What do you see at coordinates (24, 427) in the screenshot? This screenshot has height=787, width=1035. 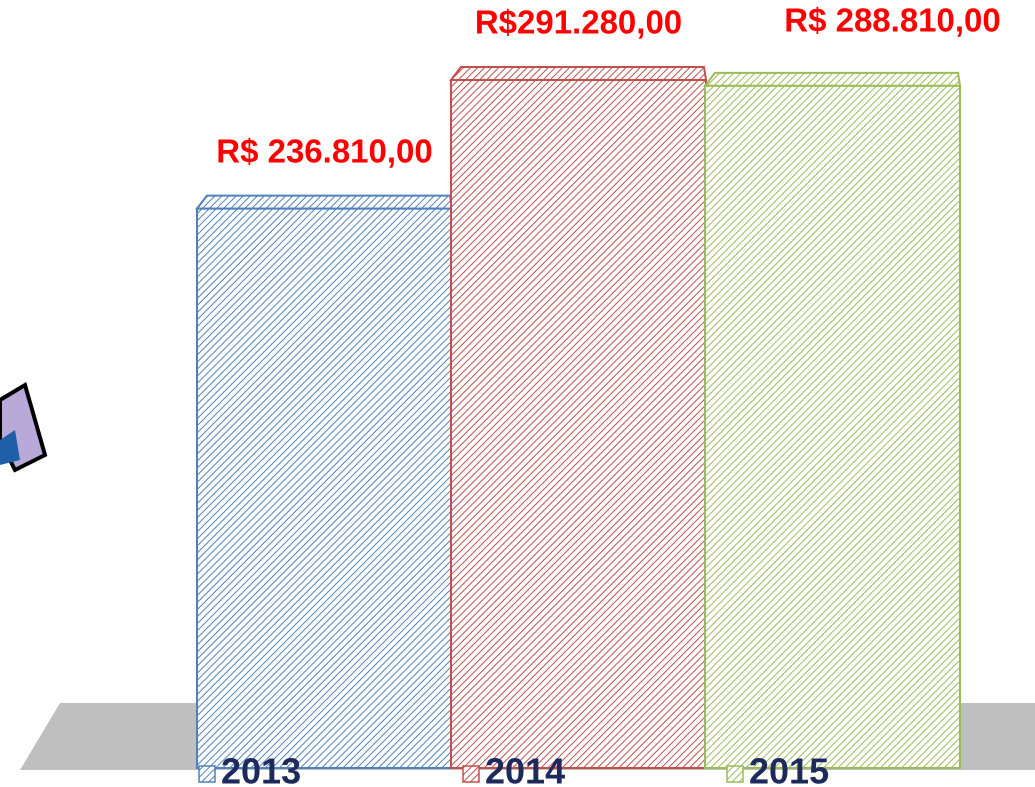 I see `decor-icon` at bounding box center [24, 427].